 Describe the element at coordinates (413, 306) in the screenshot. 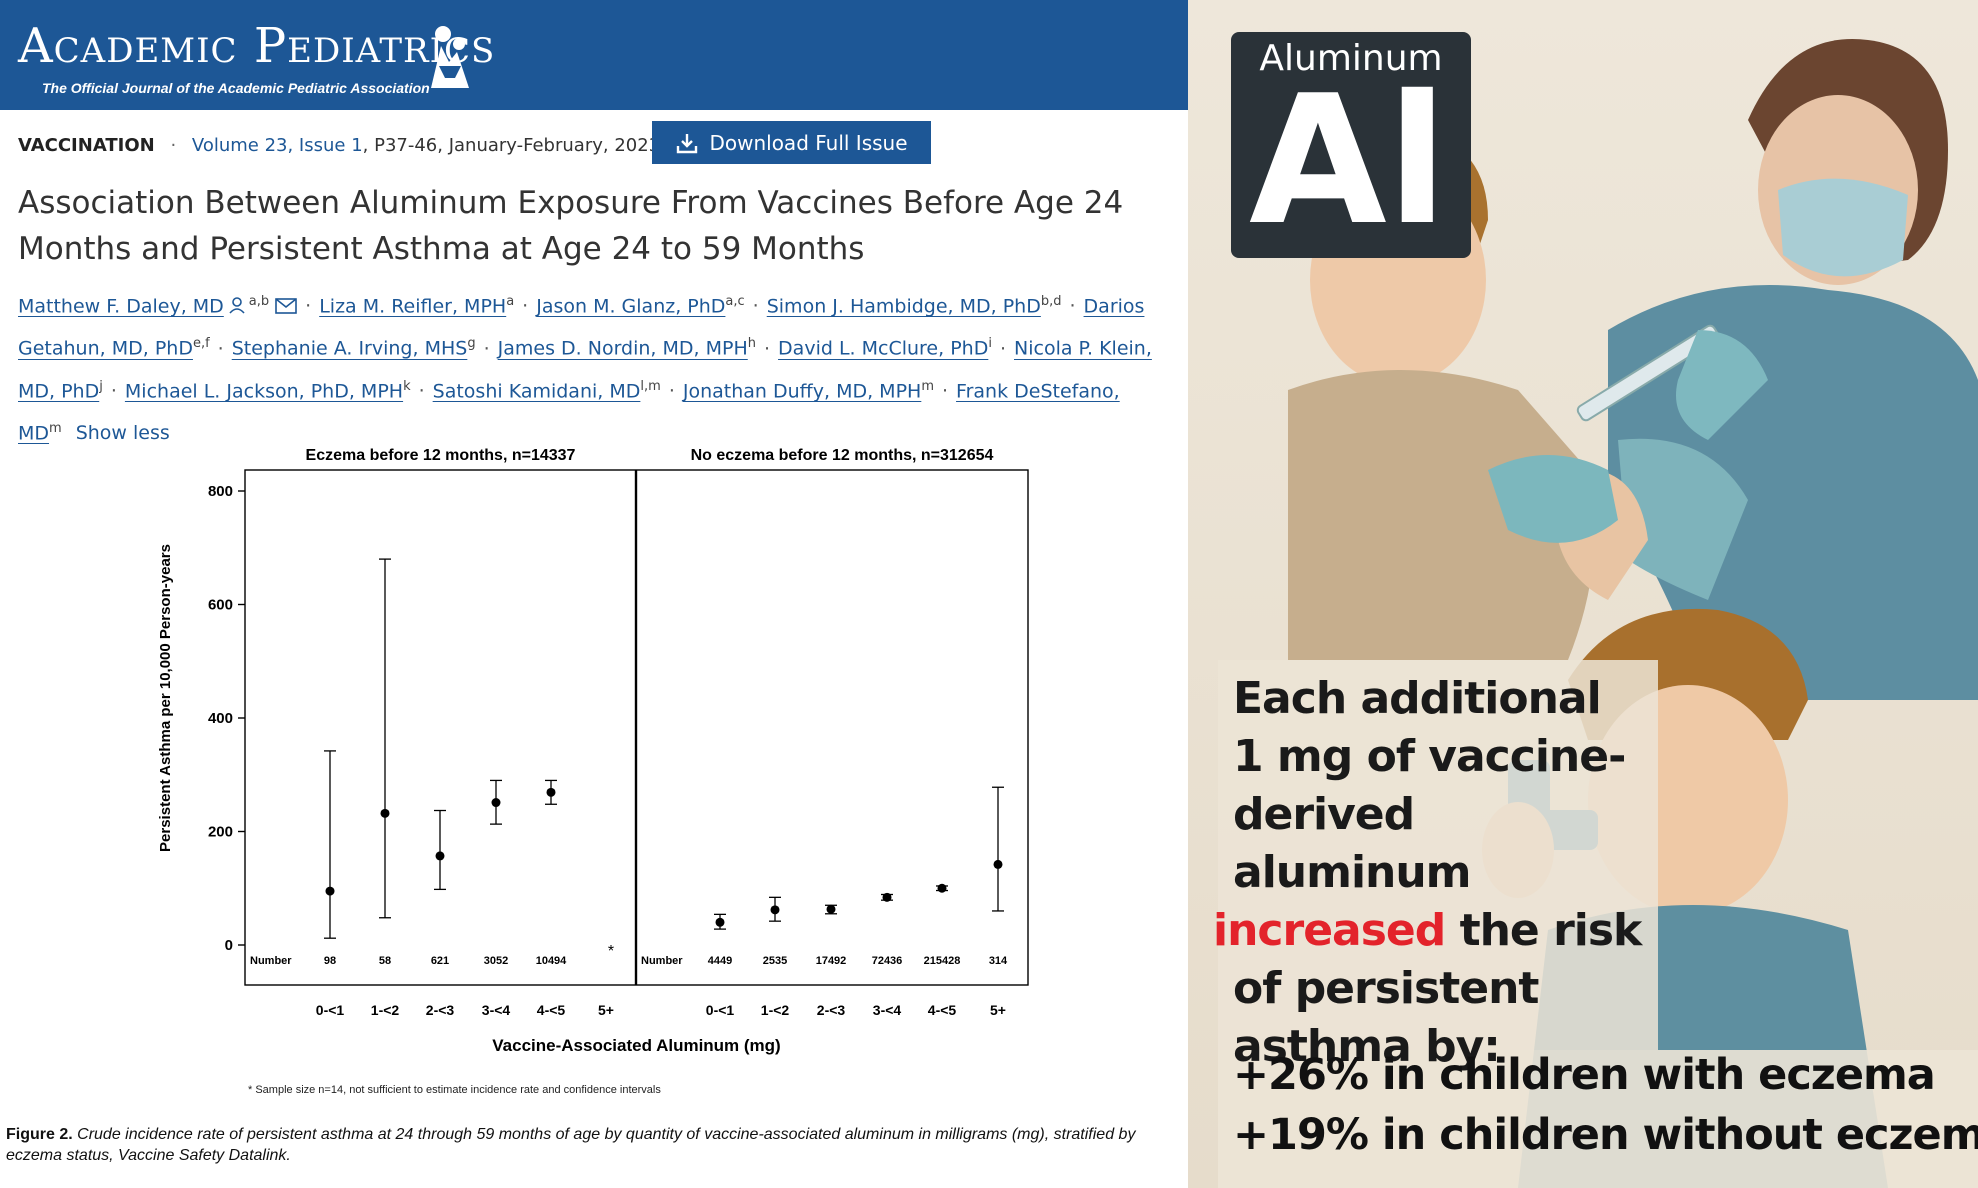

I see `author-link: Liza M. Reifler, MPH` at that location.